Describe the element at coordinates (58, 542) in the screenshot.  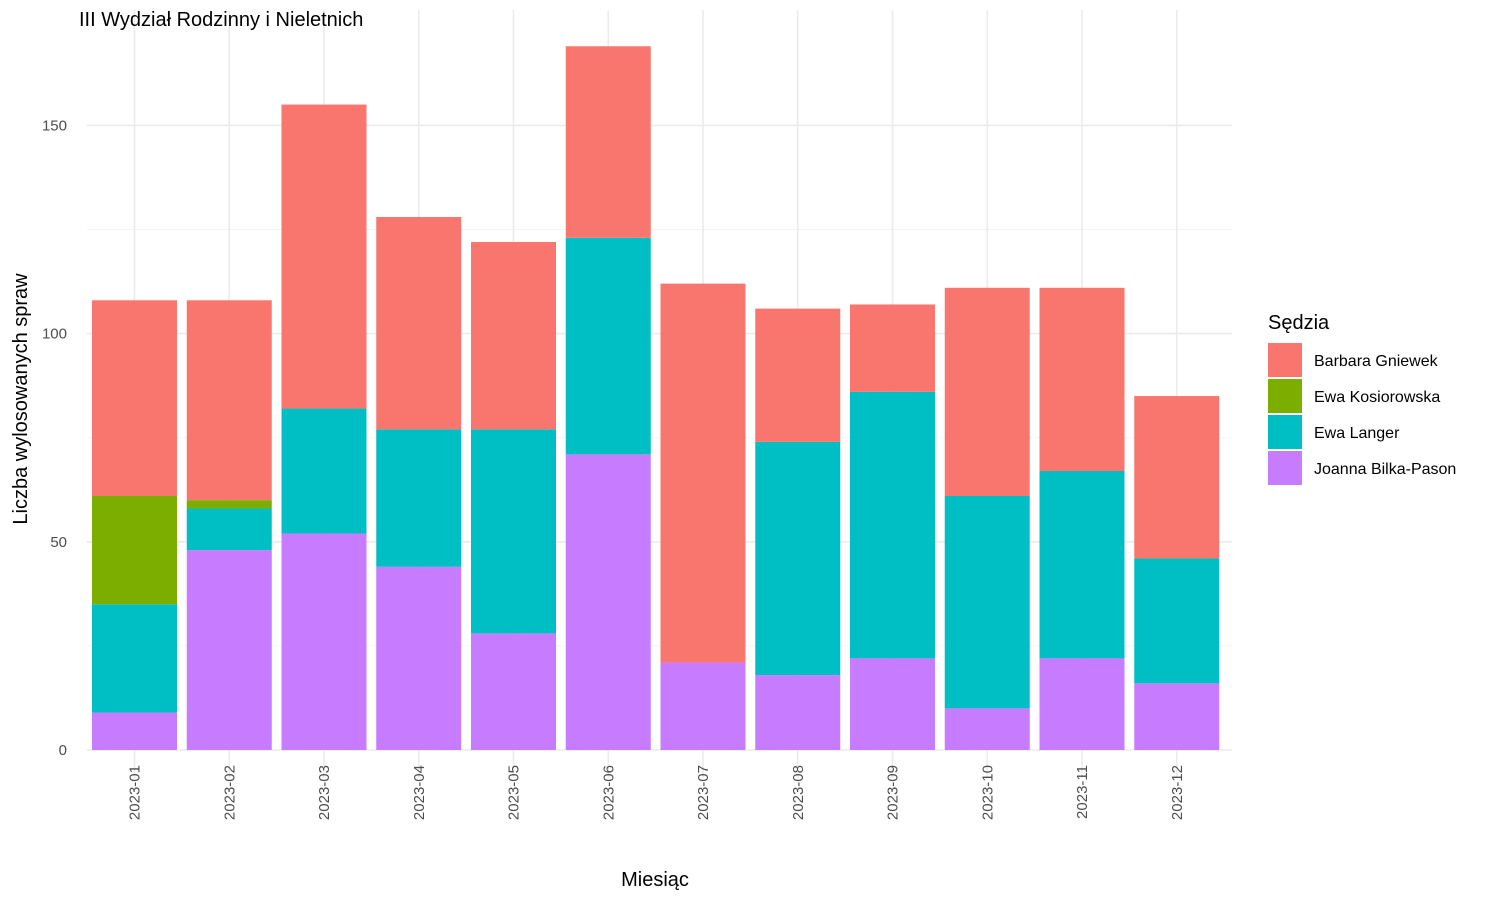
I see `y-tick-label: 50` at that location.